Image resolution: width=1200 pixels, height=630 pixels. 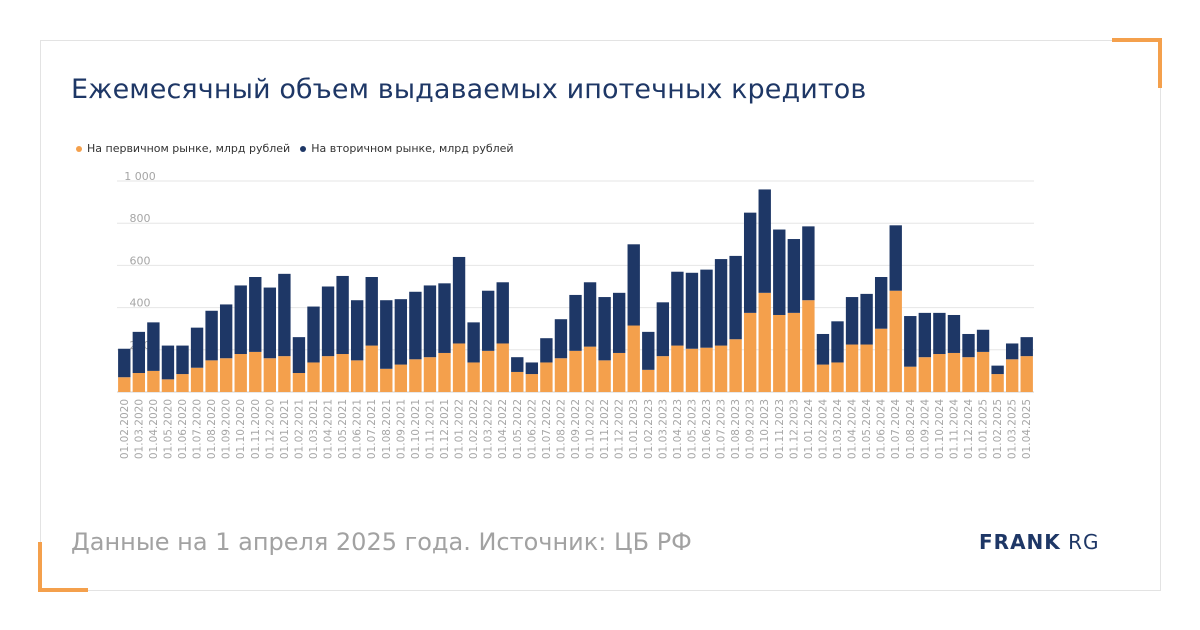 I want to click on x-tick-label: 01.12.2024, so click(x=969, y=429).